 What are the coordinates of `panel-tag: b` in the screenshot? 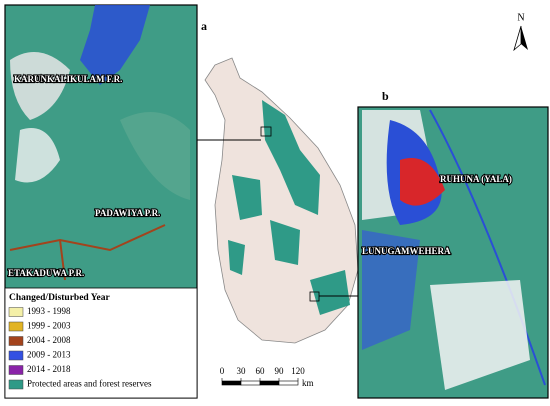 It's located at (385, 96).